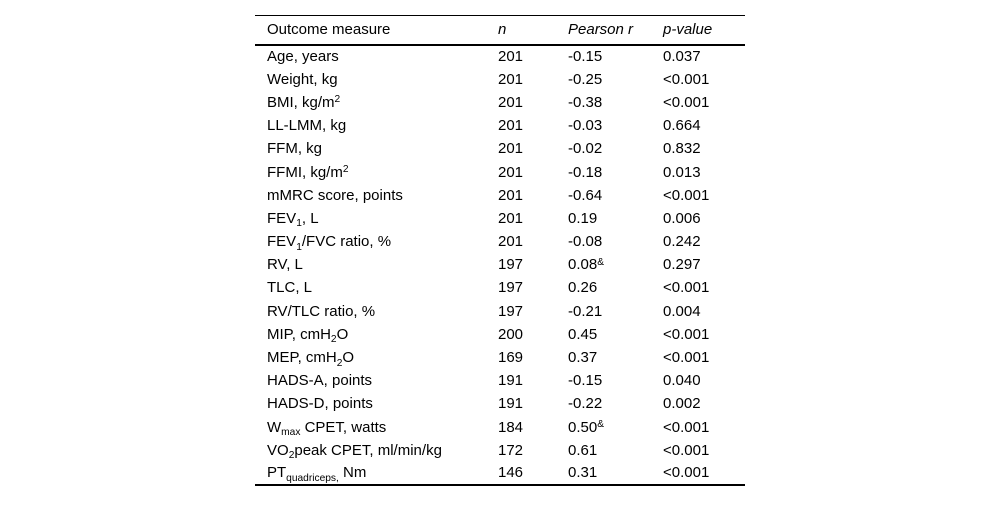 Image resolution: width=1000 pixels, height=507 pixels. Describe the element at coordinates (511, 334) in the screenshot. I see `cell-n: 200` at that location.